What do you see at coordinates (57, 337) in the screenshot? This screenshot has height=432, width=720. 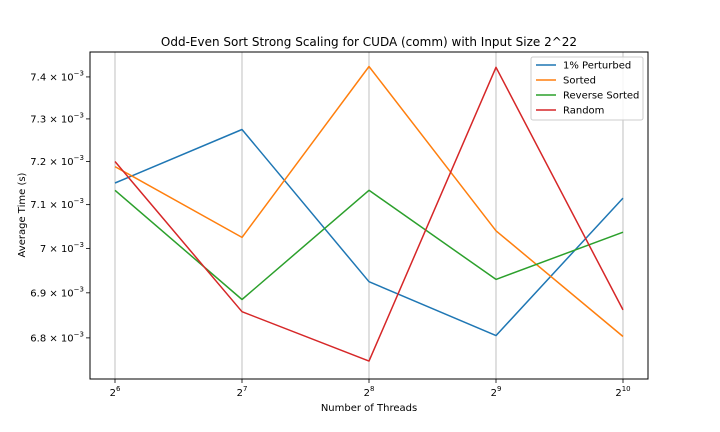 I see `y-tick-label: 6.8 × 10⁻³` at bounding box center [57, 337].